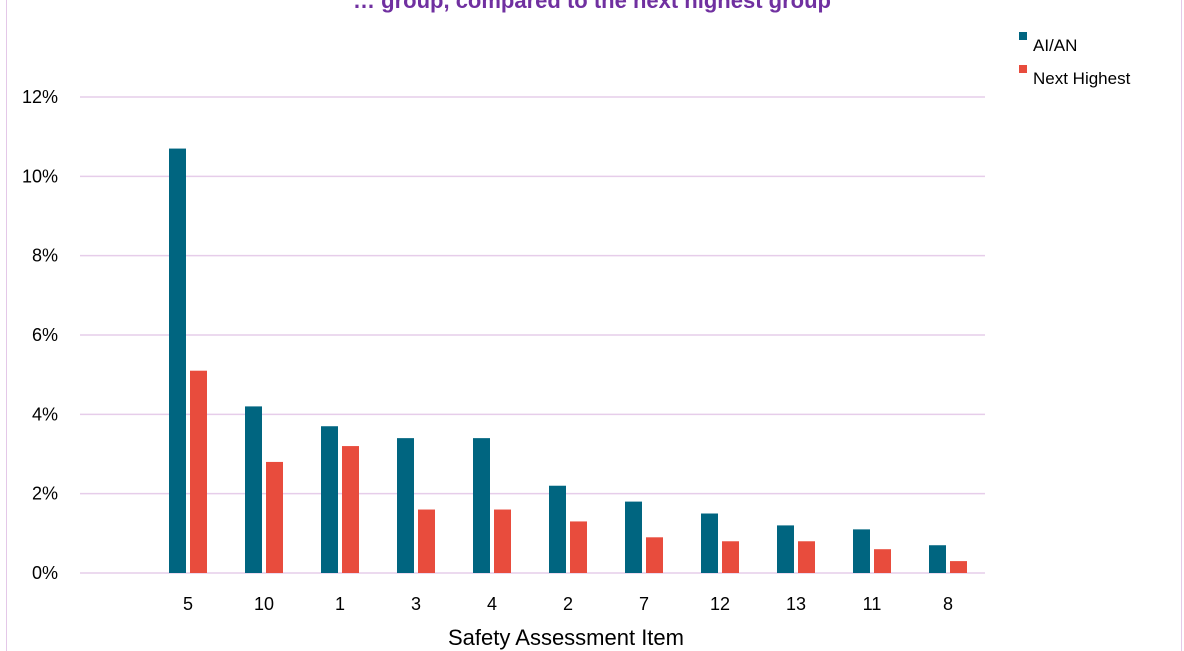 This screenshot has width=1184, height=651. What do you see at coordinates (1023, 69) in the screenshot?
I see `legend-swatch-next-highest` at bounding box center [1023, 69].